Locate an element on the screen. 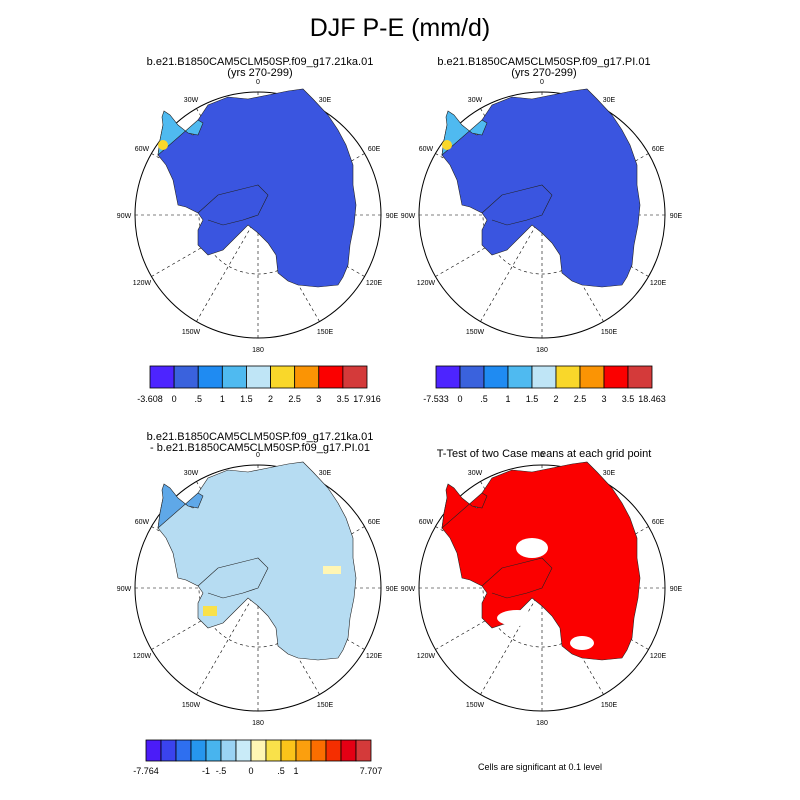  panel-2-title-line2: (yrs 270-299) is located at coordinates (544, 73).